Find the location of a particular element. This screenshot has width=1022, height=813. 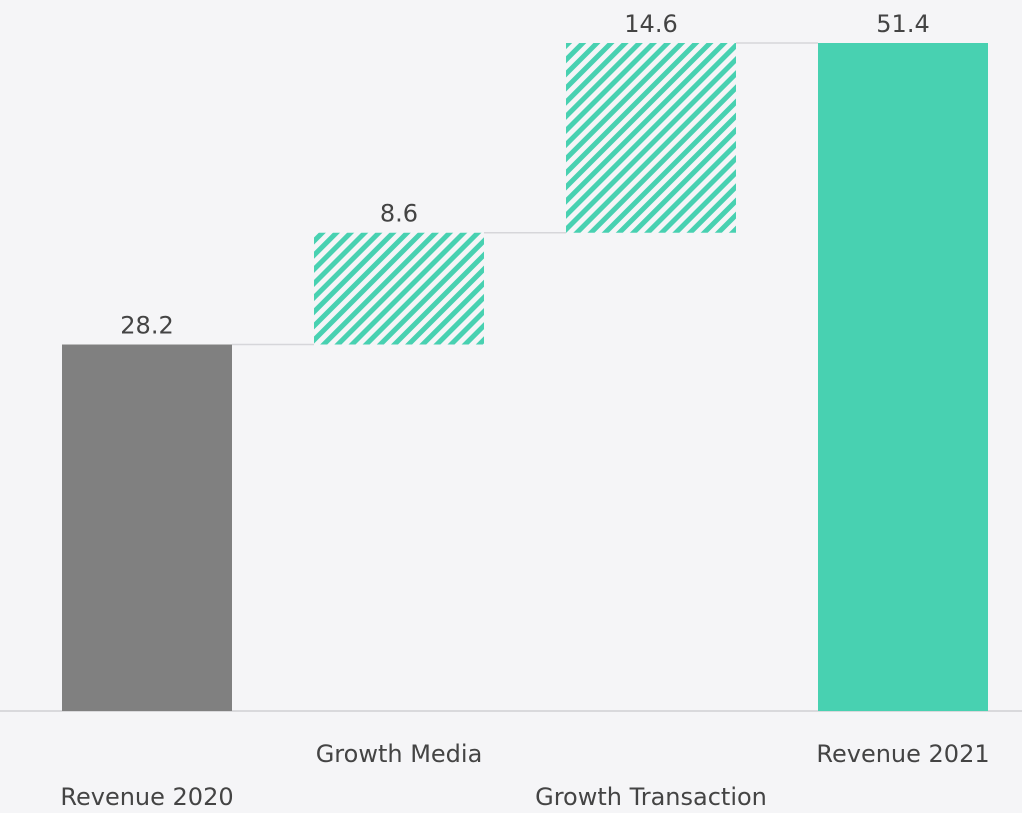

value-label: 8.6 is located at coordinates (399, 214).